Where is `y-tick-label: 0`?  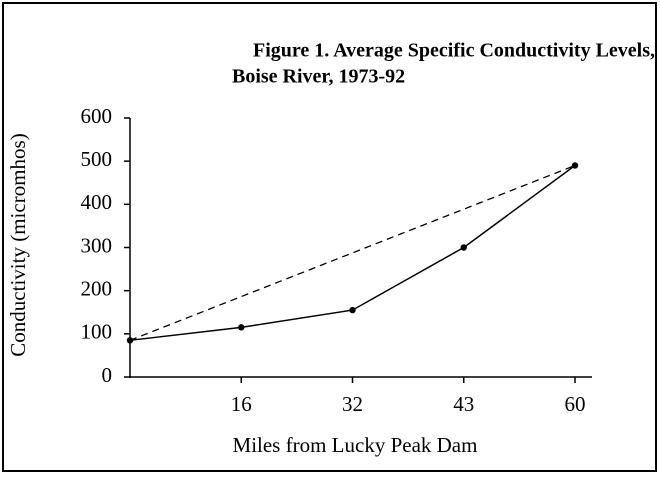 y-tick-label: 0 is located at coordinates (107, 375).